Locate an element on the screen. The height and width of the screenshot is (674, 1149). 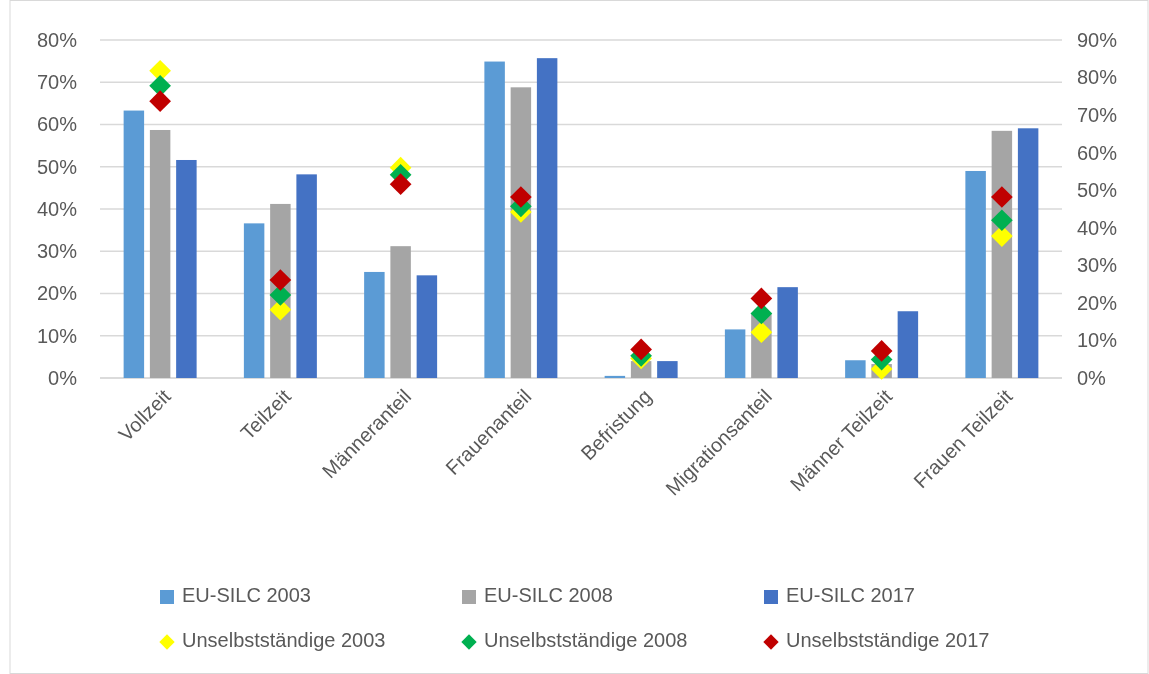
y-tick-label: 40% is located at coordinates (57, 208).